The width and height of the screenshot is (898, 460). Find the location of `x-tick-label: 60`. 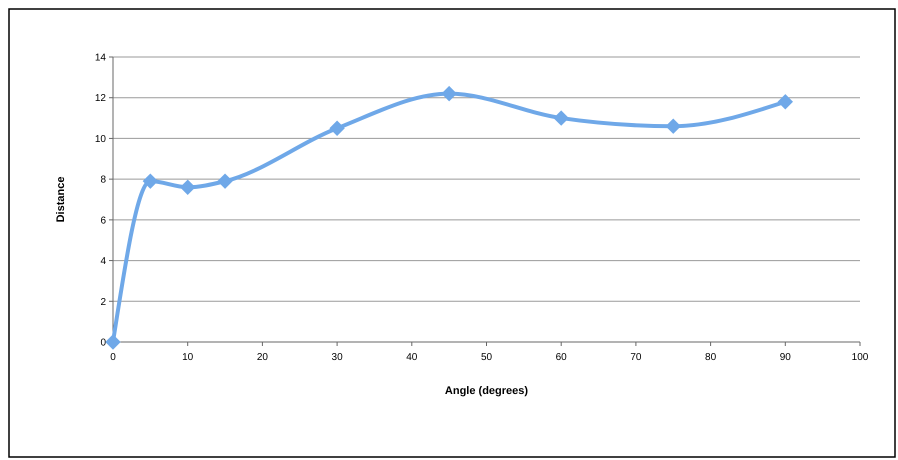

x-tick-label: 60 is located at coordinates (562, 357).